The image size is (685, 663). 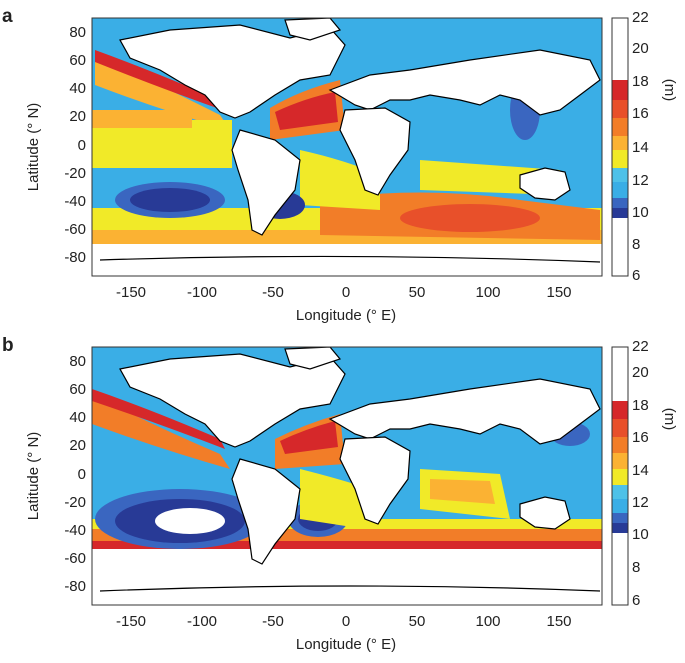 I want to click on panel-letter: a, so click(x=7, y=16).